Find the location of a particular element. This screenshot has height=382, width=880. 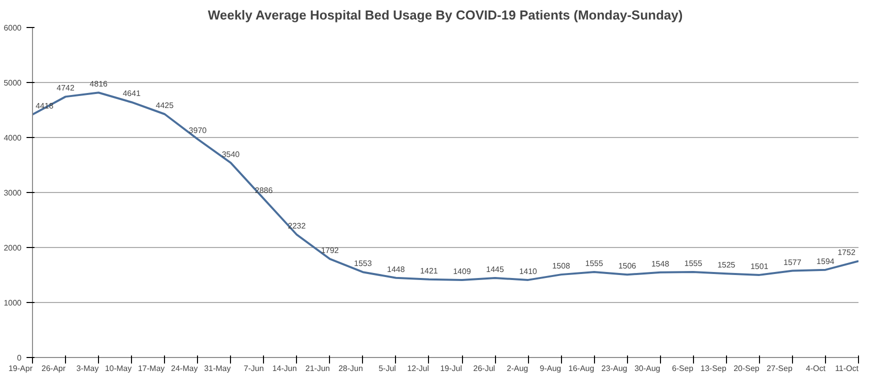

y-tick-label: 0 is located at coordinates (19, 358).